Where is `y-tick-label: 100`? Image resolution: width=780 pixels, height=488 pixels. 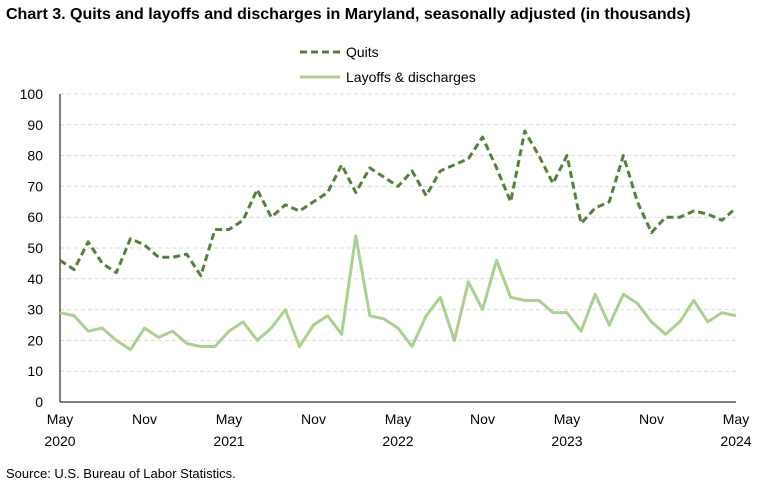 y-tick-label: 100 is located at coordinates (32, 94).